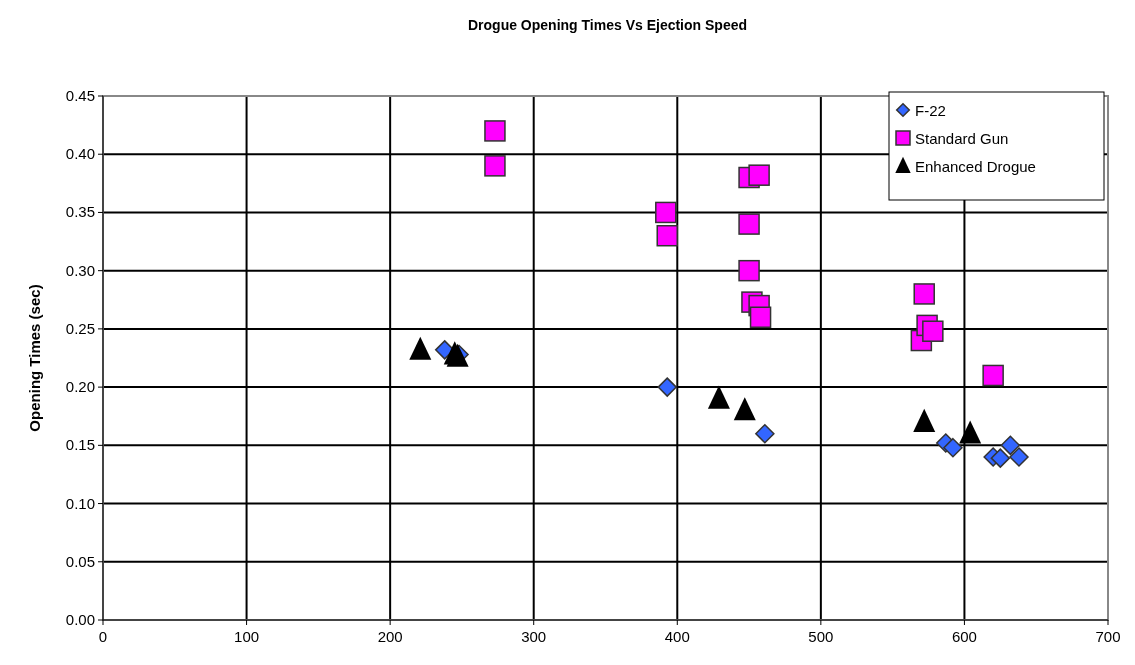 The image size is (1135, 665). What do you see at coordinates (103, 636) in the screenshot?
I see `x-tick-label: 0` at bounding box center [103, 636].